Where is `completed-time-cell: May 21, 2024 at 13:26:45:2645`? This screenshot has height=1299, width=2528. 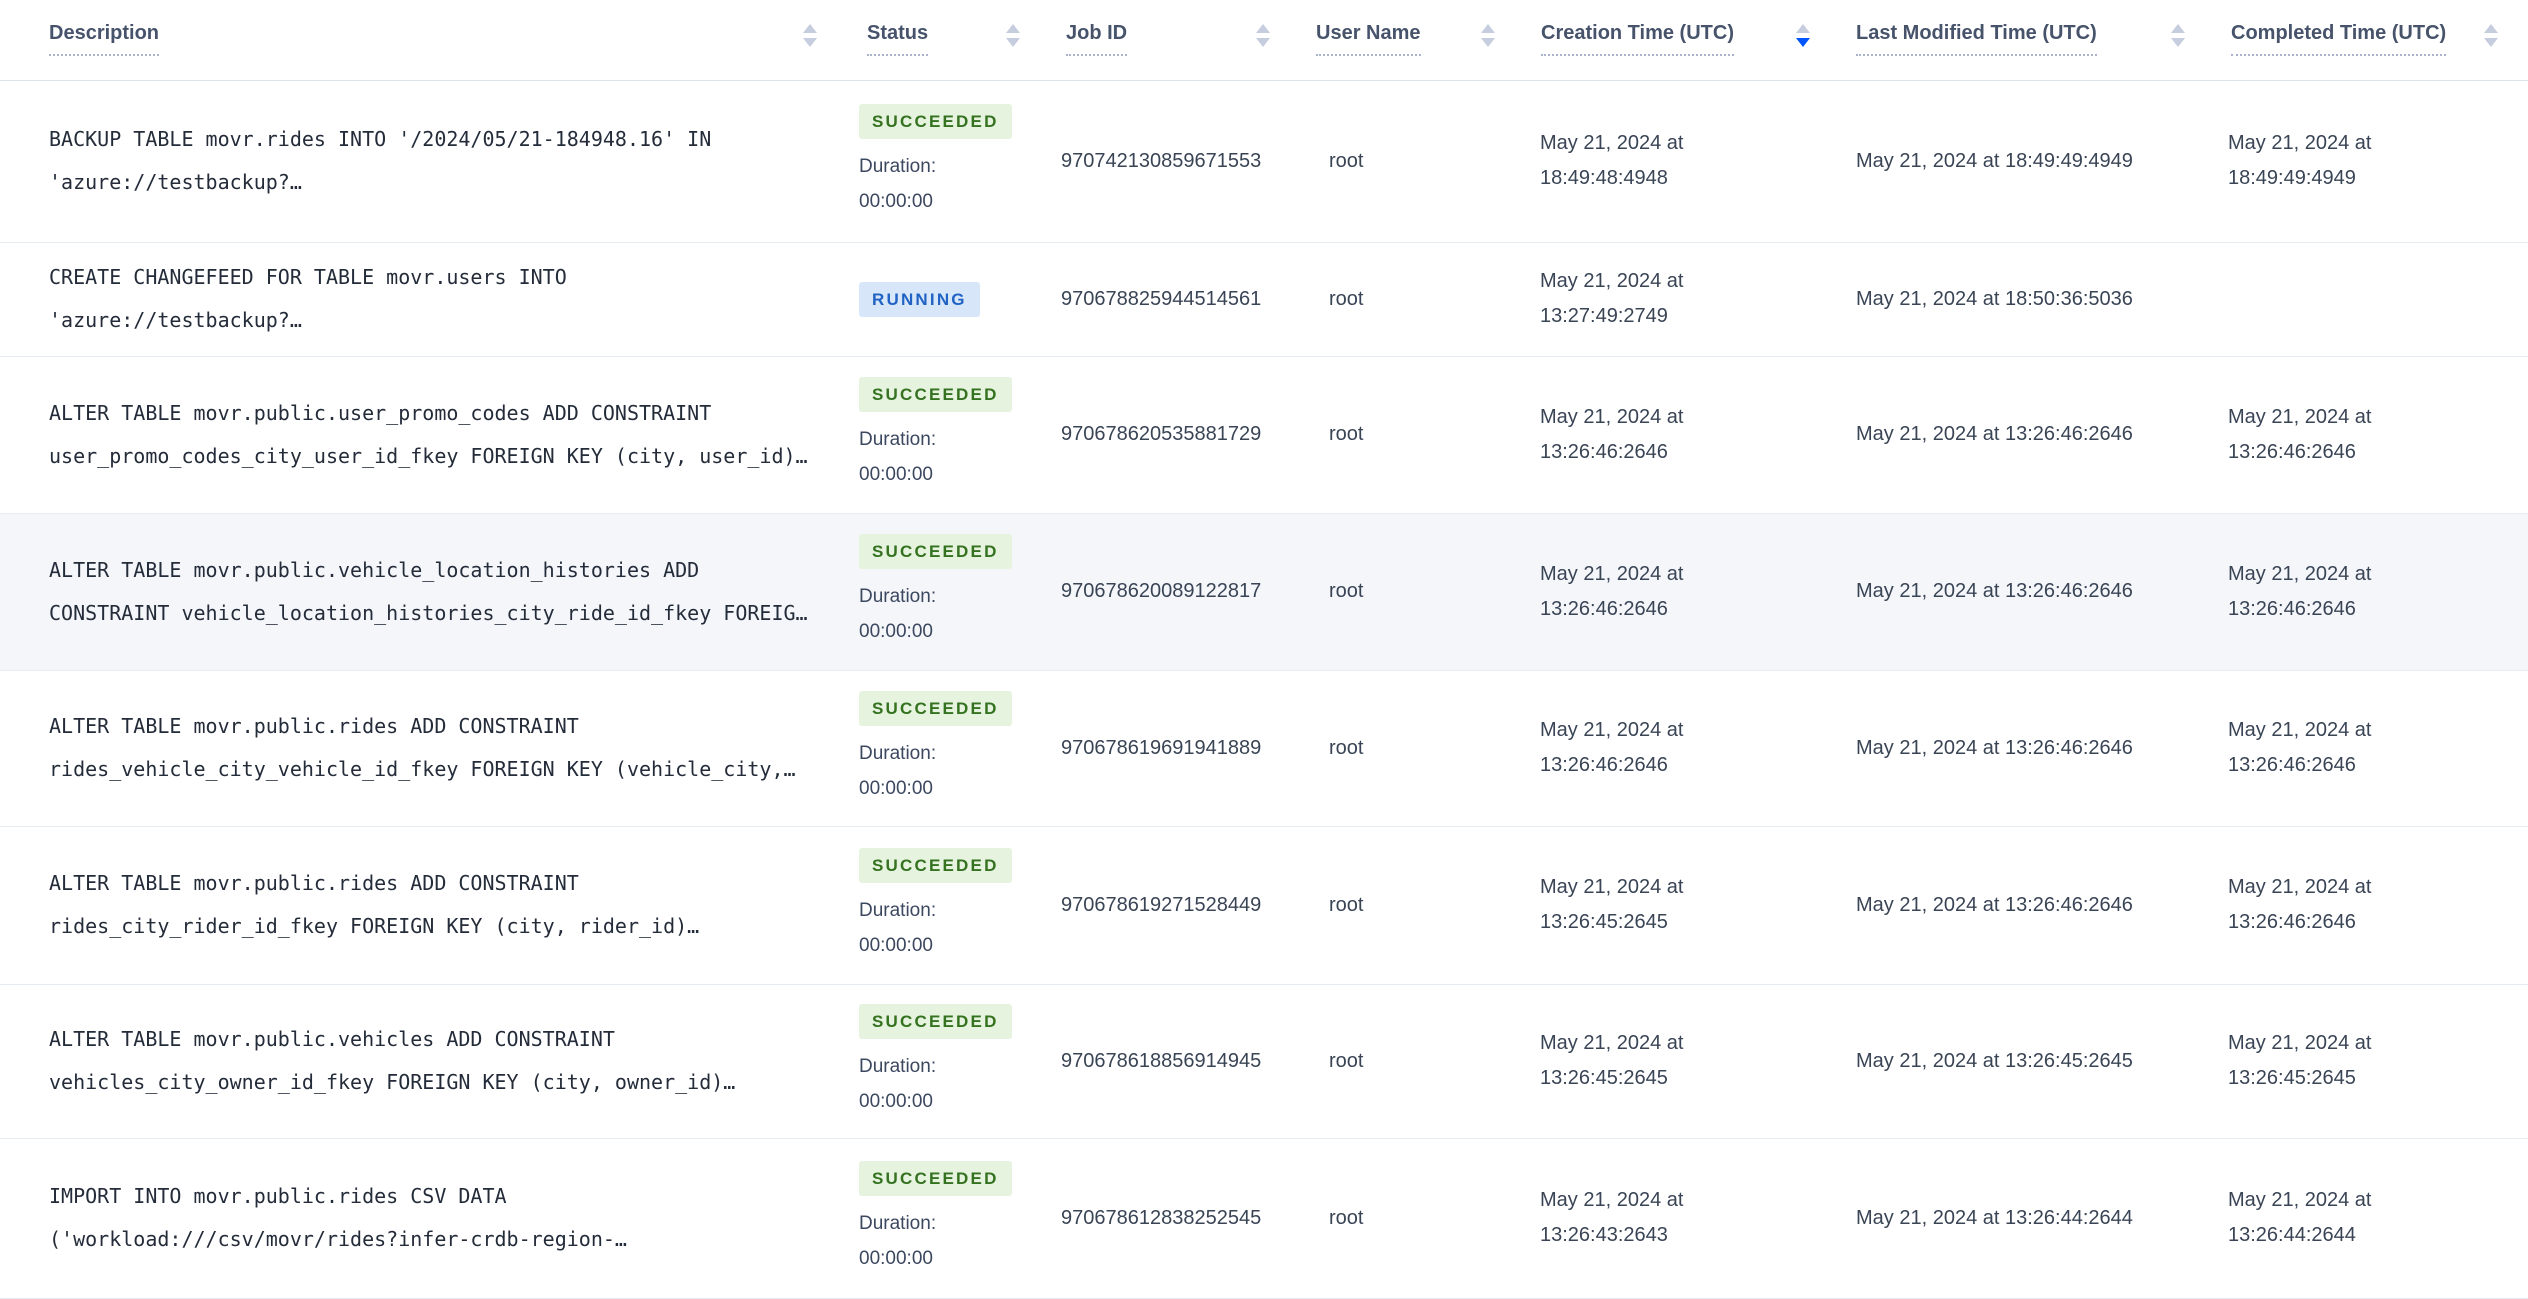 completed-time-cell: May 21, 2024 at 13:26:45:2645 is located at coordinates (2371, 1061).